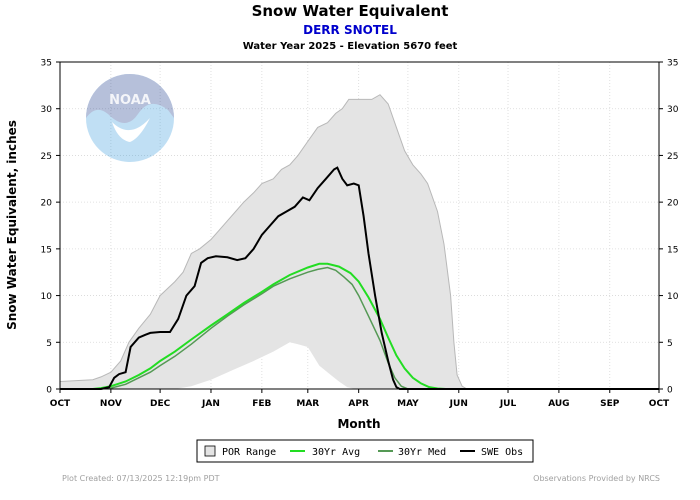  Describe the element at coordinates (130, 118) in the screenshot. I see `noaa-logo-icon` at that location.